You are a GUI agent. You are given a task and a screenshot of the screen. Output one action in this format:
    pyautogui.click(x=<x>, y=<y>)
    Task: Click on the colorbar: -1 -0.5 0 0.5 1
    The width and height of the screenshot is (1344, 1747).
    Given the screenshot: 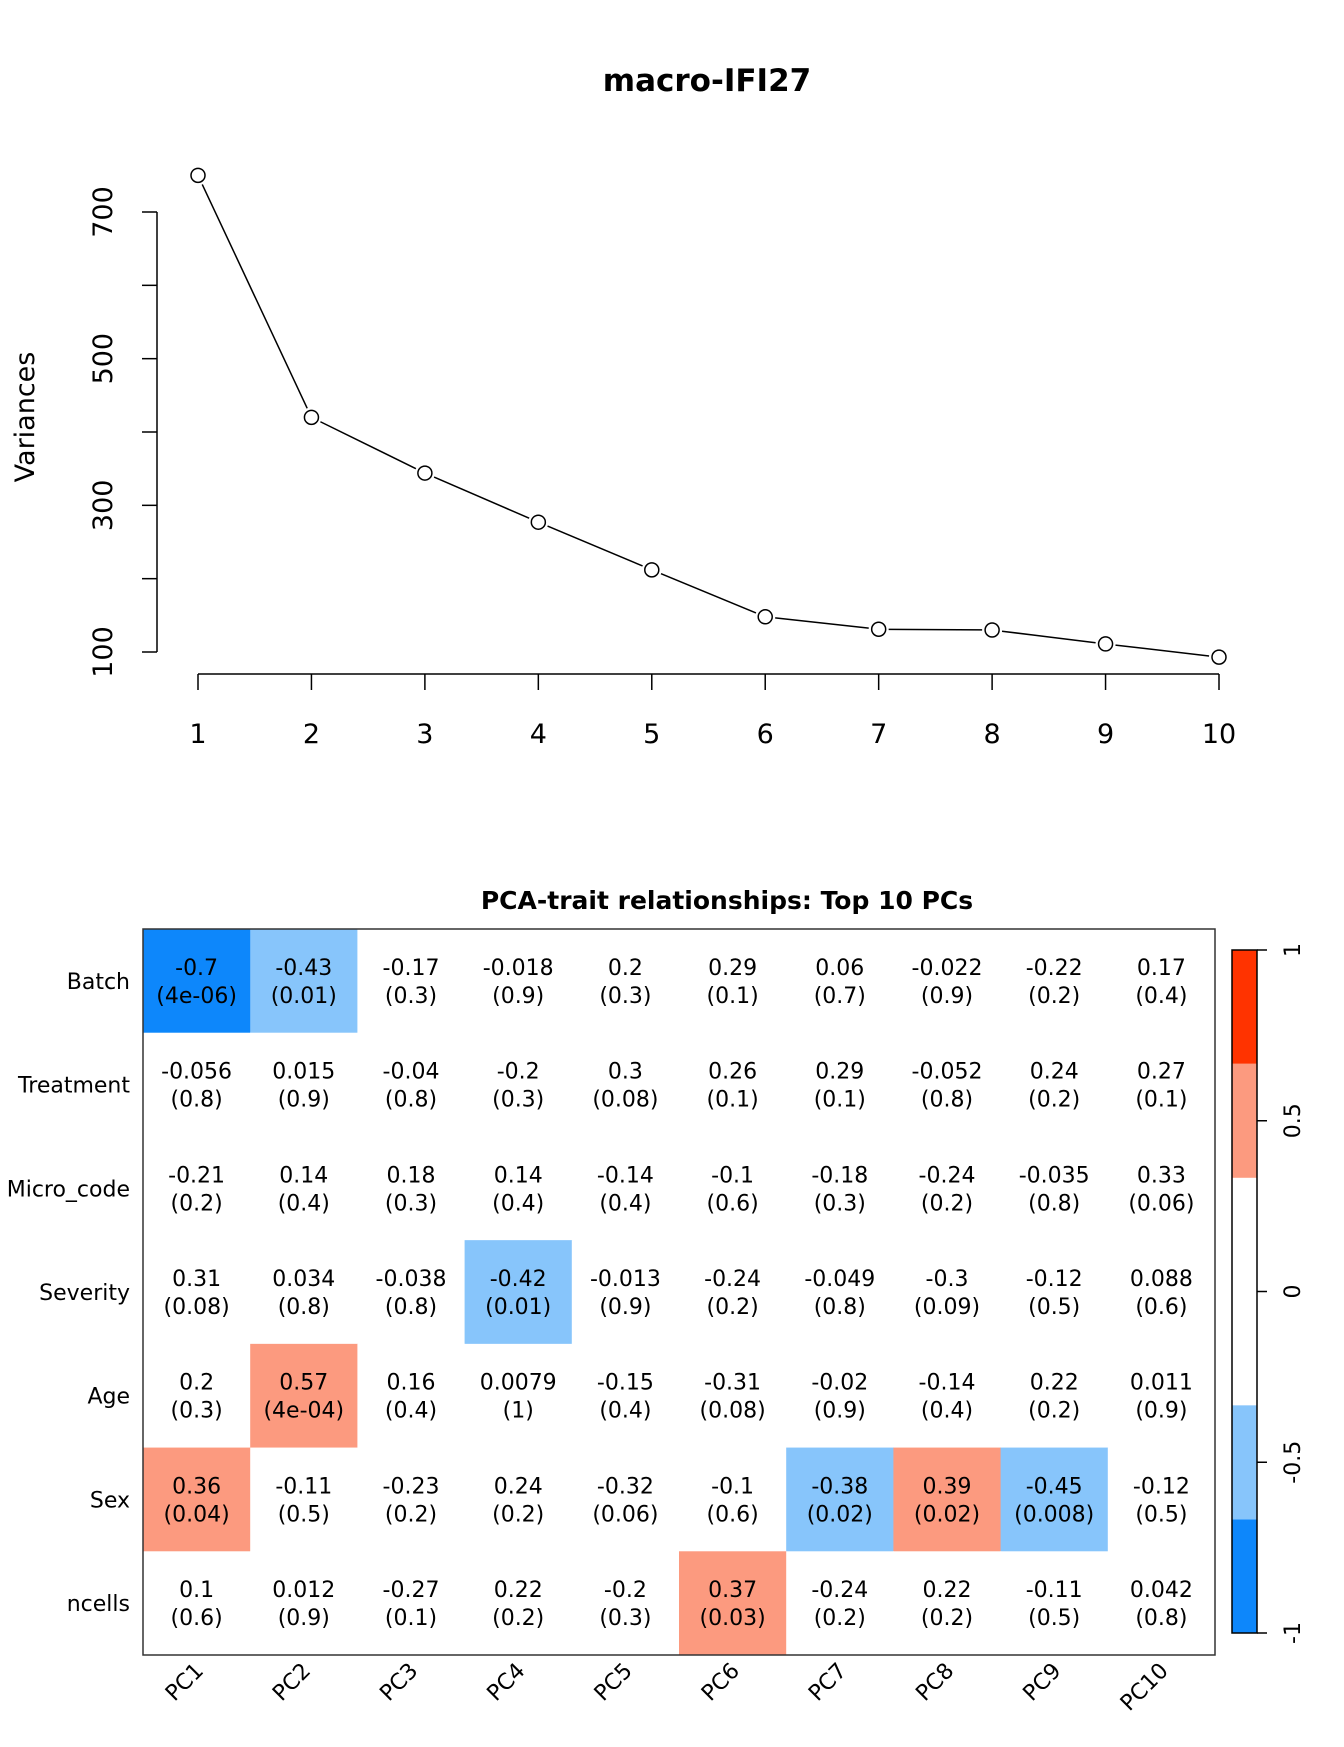 What is the action you would take?
    pyautogui.click(x=1268, y=1293)
    